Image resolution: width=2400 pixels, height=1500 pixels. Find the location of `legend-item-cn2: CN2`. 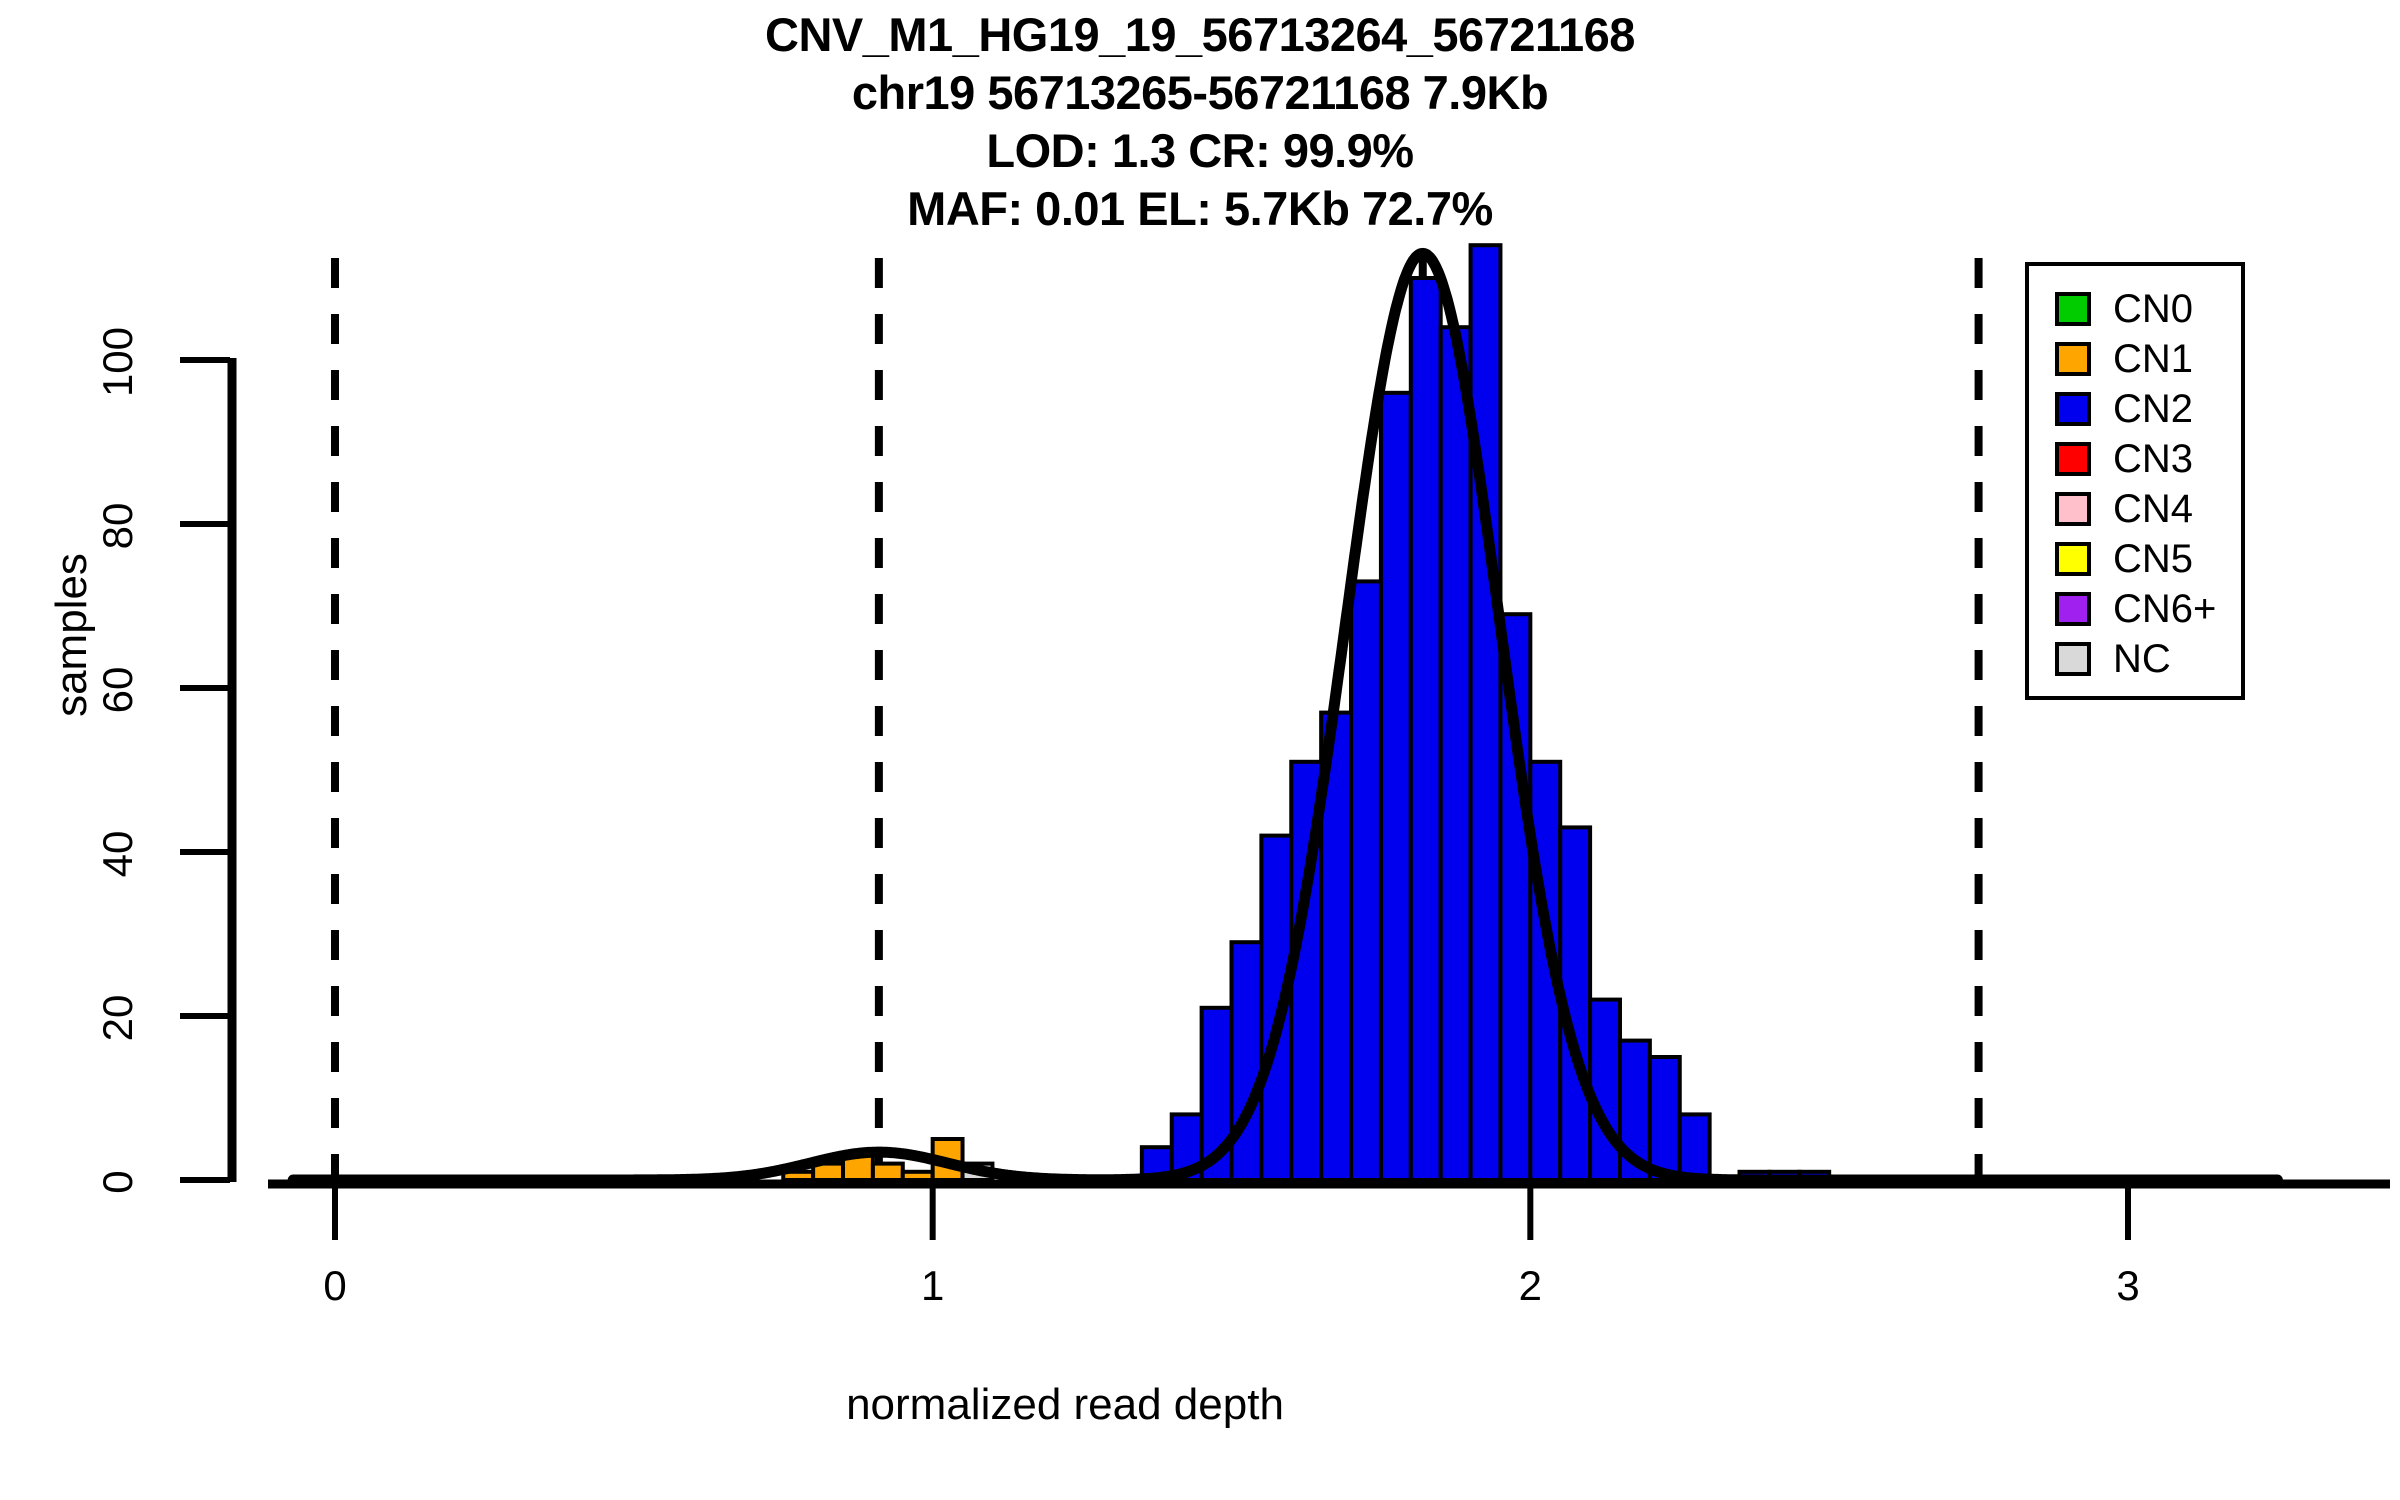

legend-item-cn2: CN2 is located at coordinates (2148, 409).